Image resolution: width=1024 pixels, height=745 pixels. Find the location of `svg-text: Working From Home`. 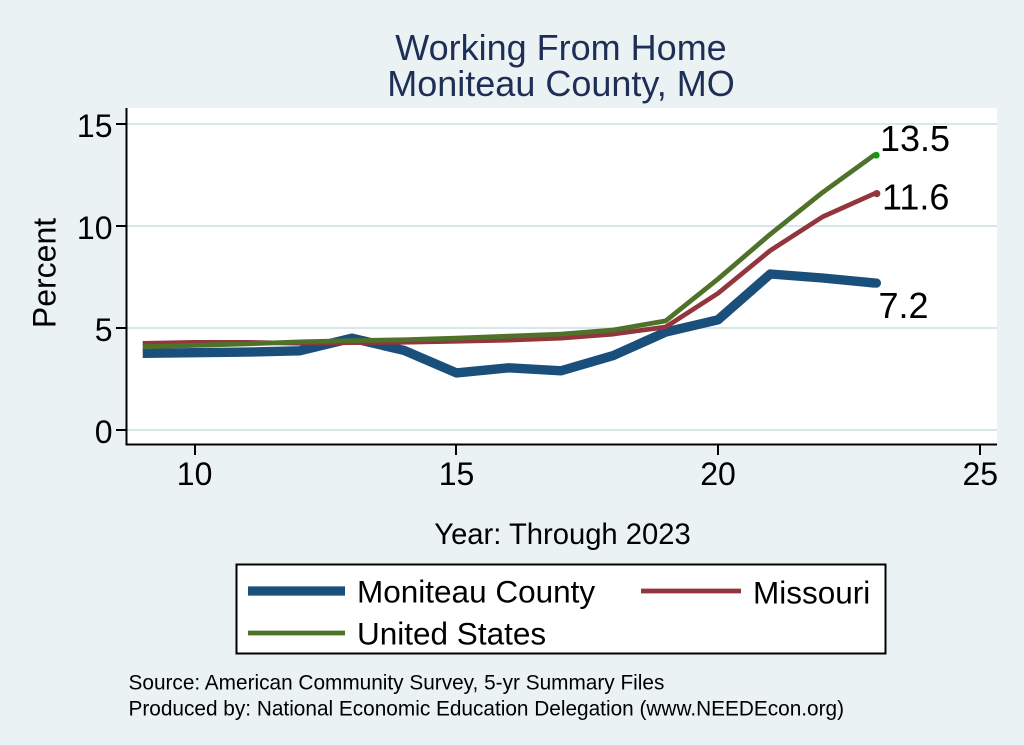

svg-text: Working From Home is located at coordinates (560, 47).